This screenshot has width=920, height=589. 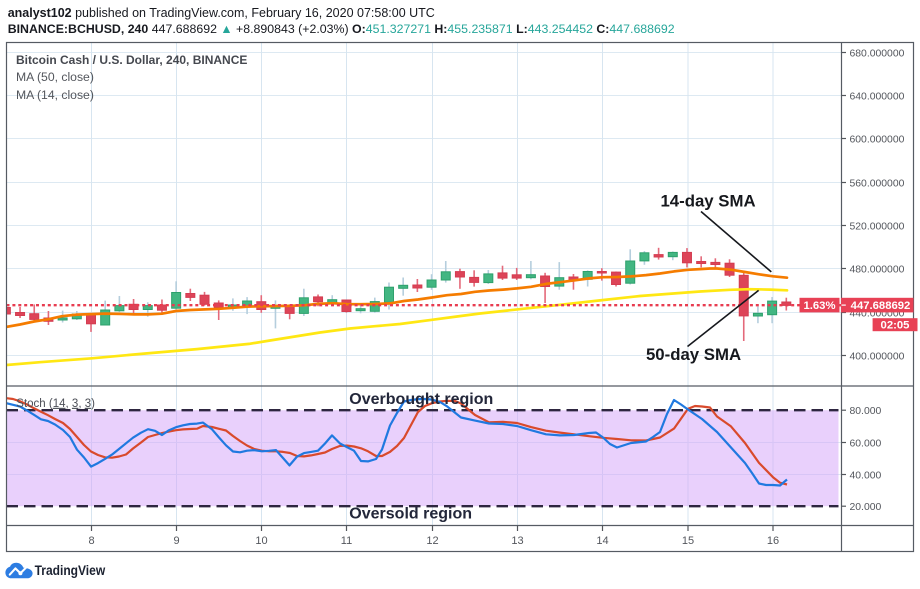 What do you see at coordinates (70, 570) in the screenshot?
I see `svg-text: TradingView` at bounding box center [70, 570].